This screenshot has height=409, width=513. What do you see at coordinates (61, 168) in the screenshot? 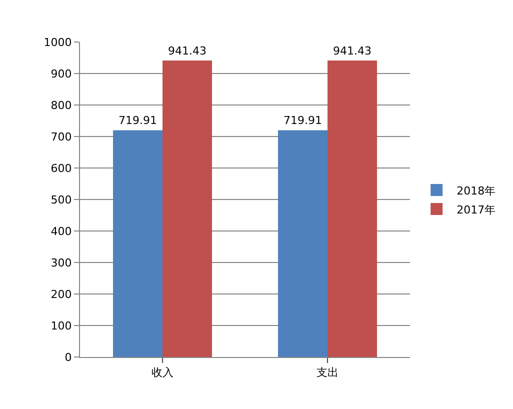
I see `y-tick-label: 600` at bounding box center [61, 168].